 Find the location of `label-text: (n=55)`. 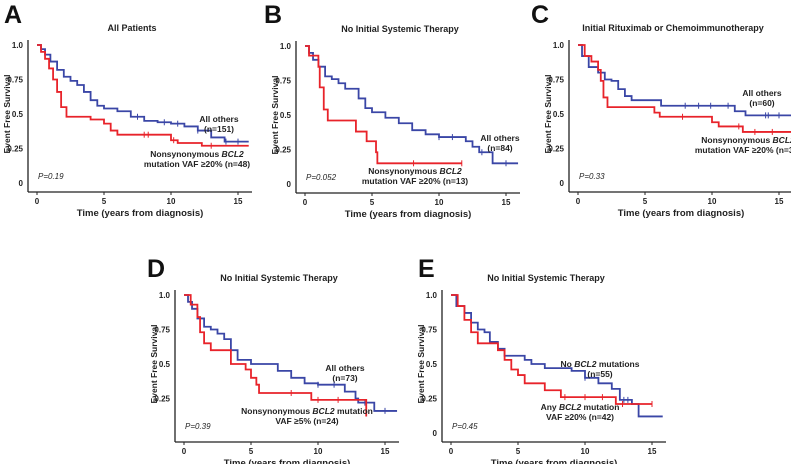

label-text: (n=55) is located at coordinates (599, 374).